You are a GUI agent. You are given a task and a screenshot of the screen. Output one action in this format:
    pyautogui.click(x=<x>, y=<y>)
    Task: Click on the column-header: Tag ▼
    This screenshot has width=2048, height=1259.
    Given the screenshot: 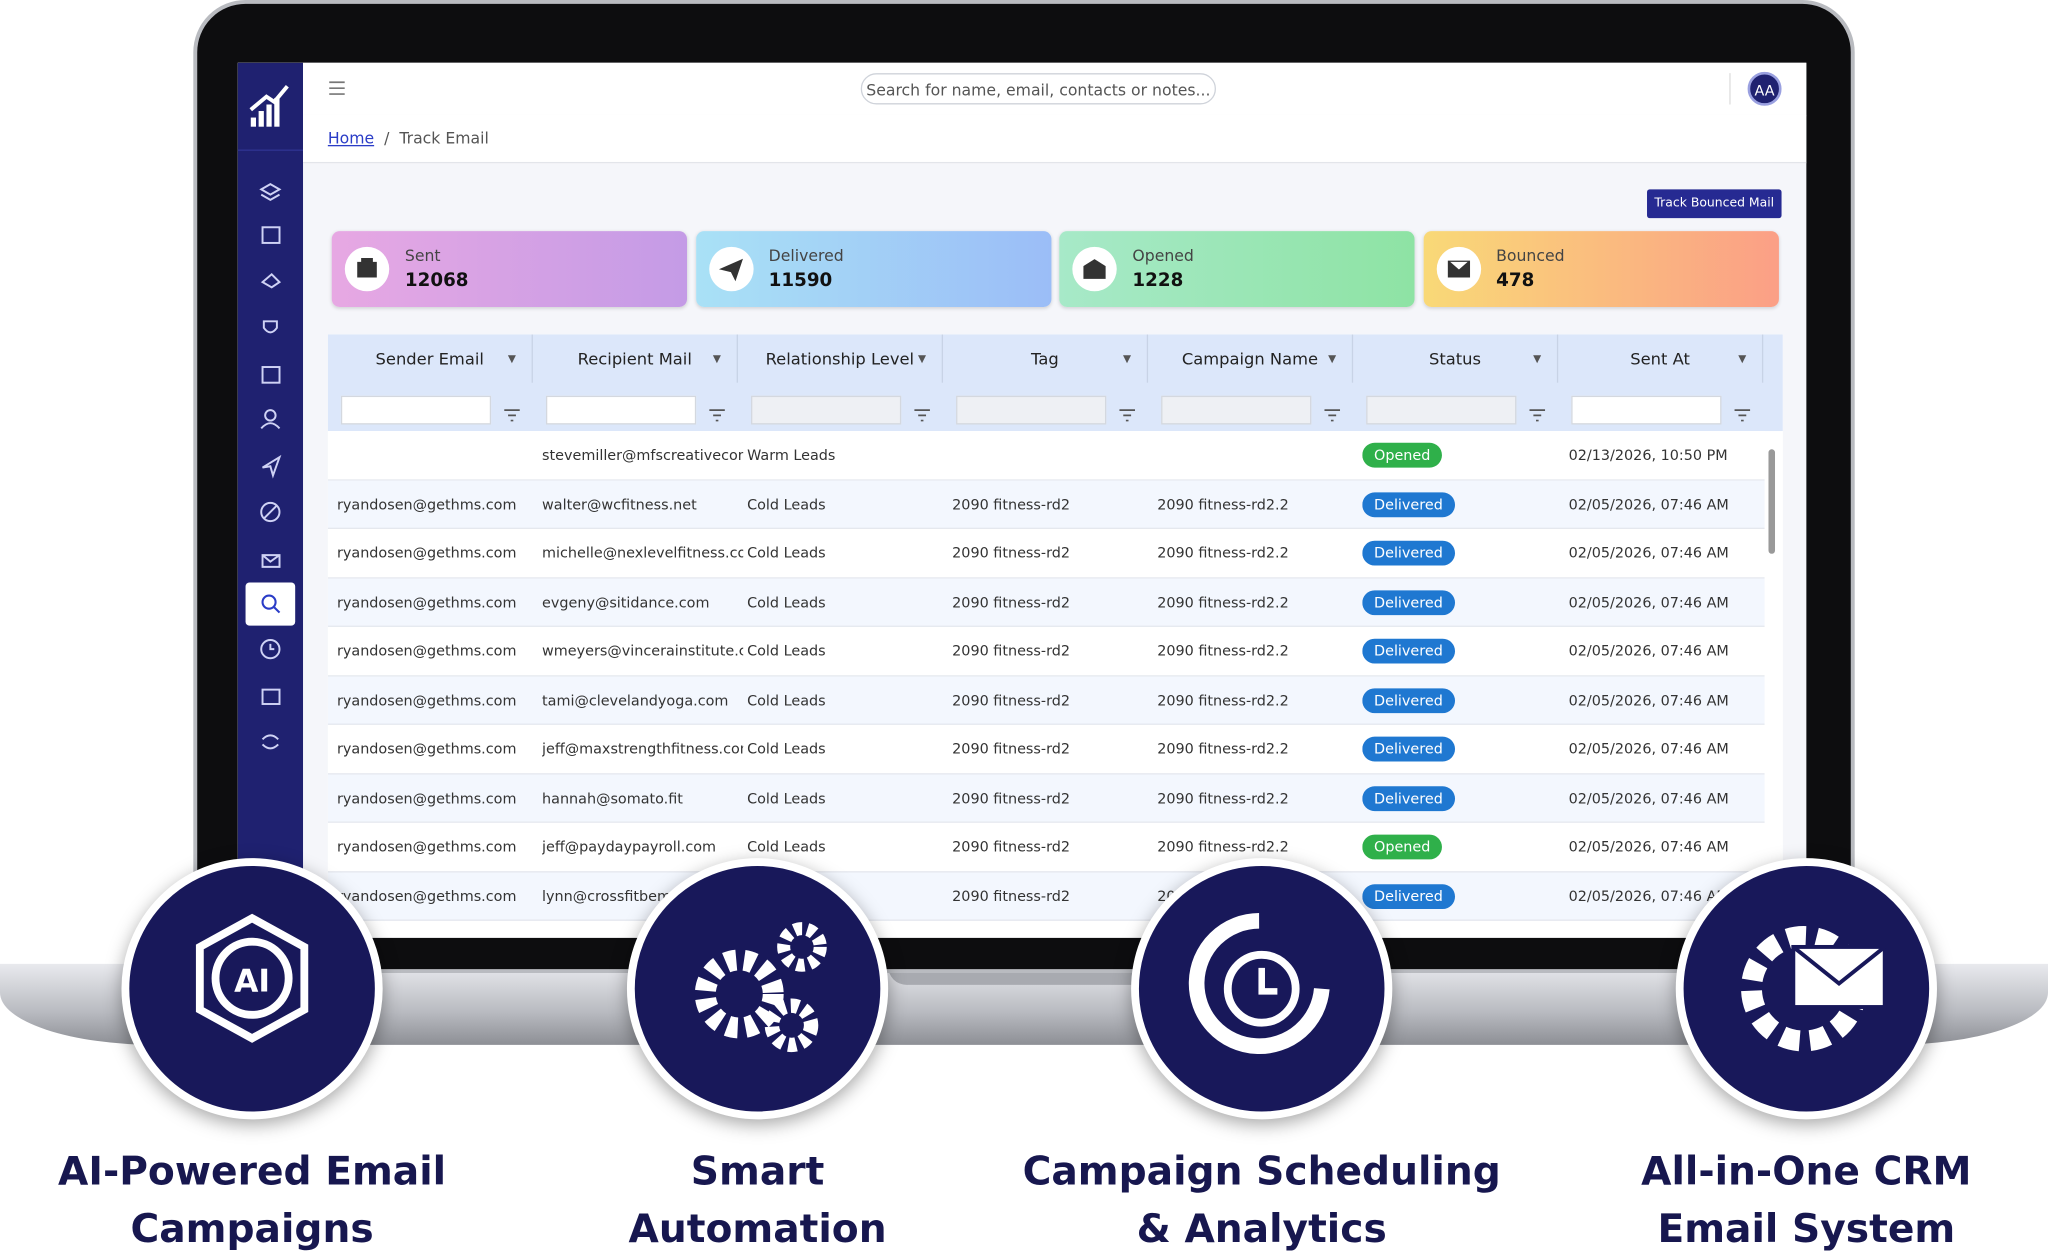 What is the action you would take?
    pyautogui.click(x=1046, y=358)
    